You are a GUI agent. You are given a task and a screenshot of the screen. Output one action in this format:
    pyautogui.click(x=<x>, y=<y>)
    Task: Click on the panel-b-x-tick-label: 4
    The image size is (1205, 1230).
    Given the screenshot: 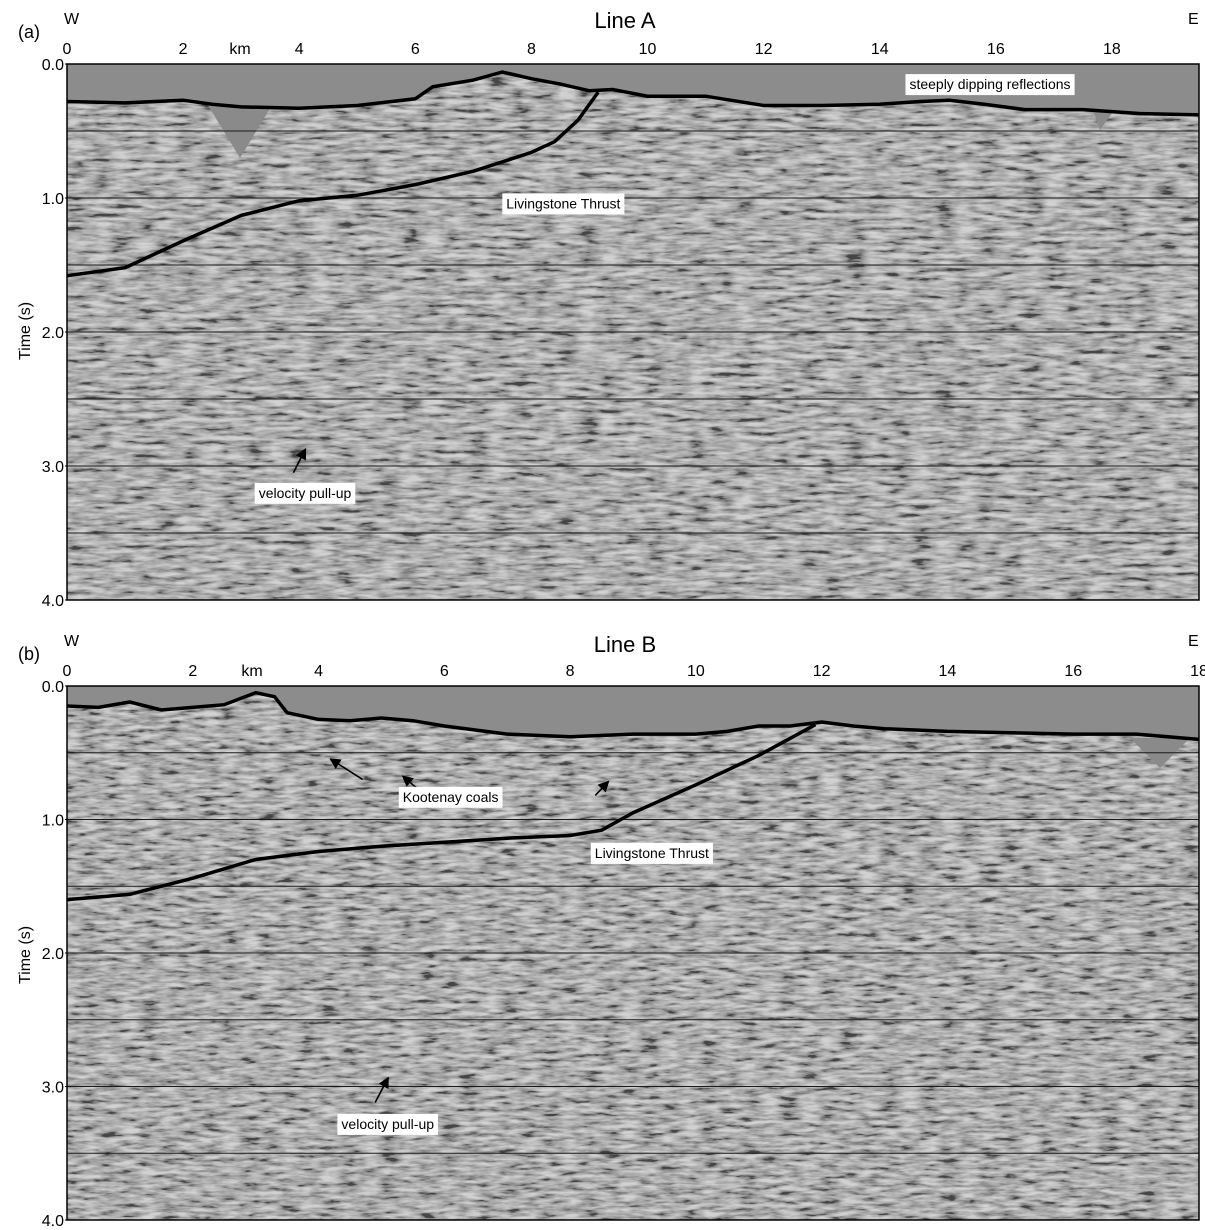 What is the action you would take?
    pyautogui.click(x=318, y=671)
    